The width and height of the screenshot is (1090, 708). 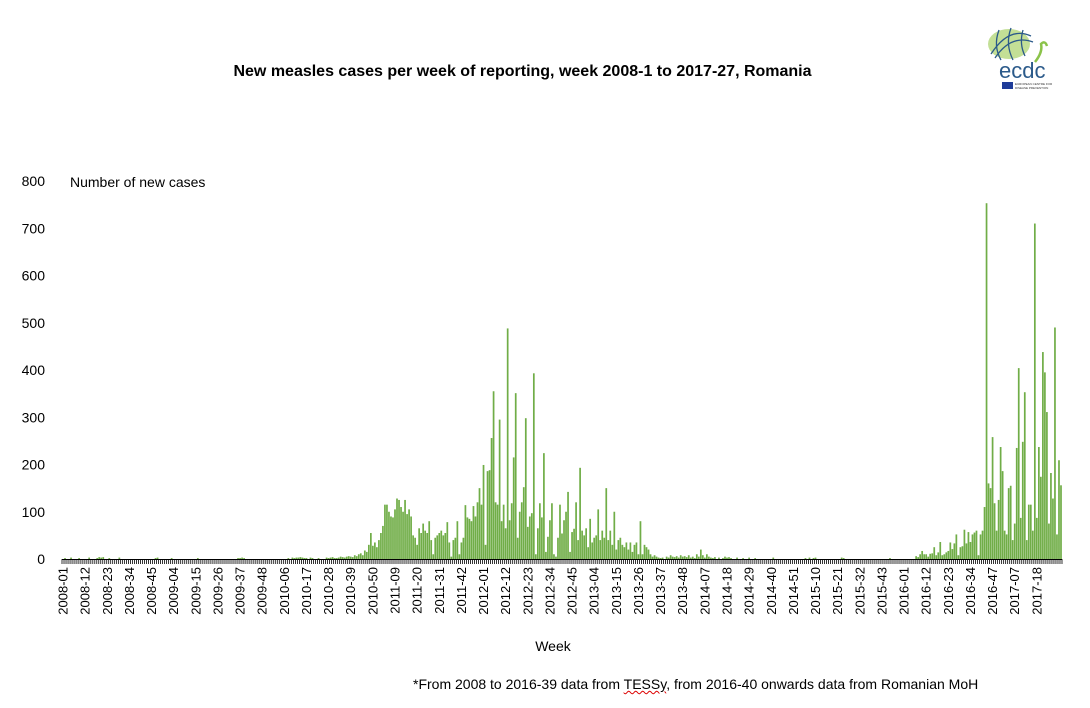 What do you see at coordinates (881, 591) in the screenshot?
I see `x-tick-label: 2015-43` at bounding box center [881, 591].